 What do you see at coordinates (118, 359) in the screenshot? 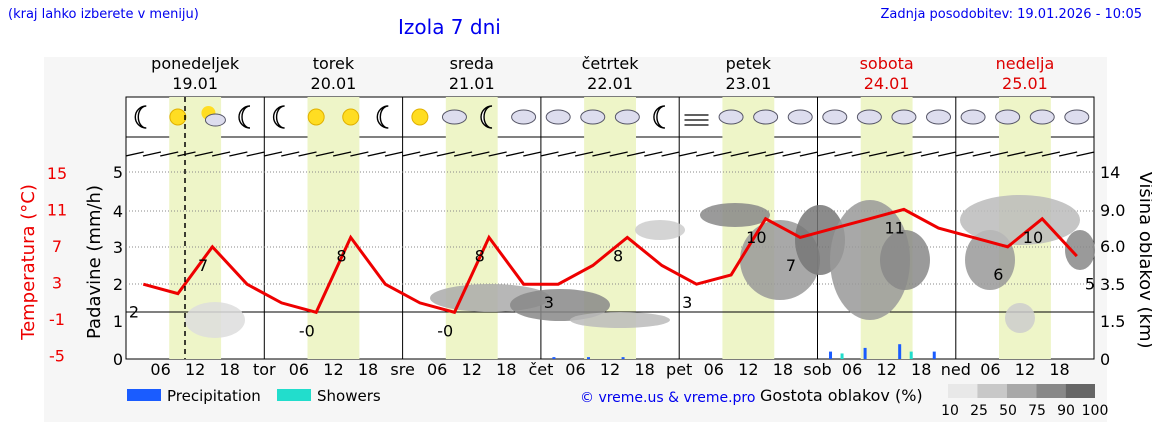
I see `precip-tick: 0` at bounding box center [118, 359].